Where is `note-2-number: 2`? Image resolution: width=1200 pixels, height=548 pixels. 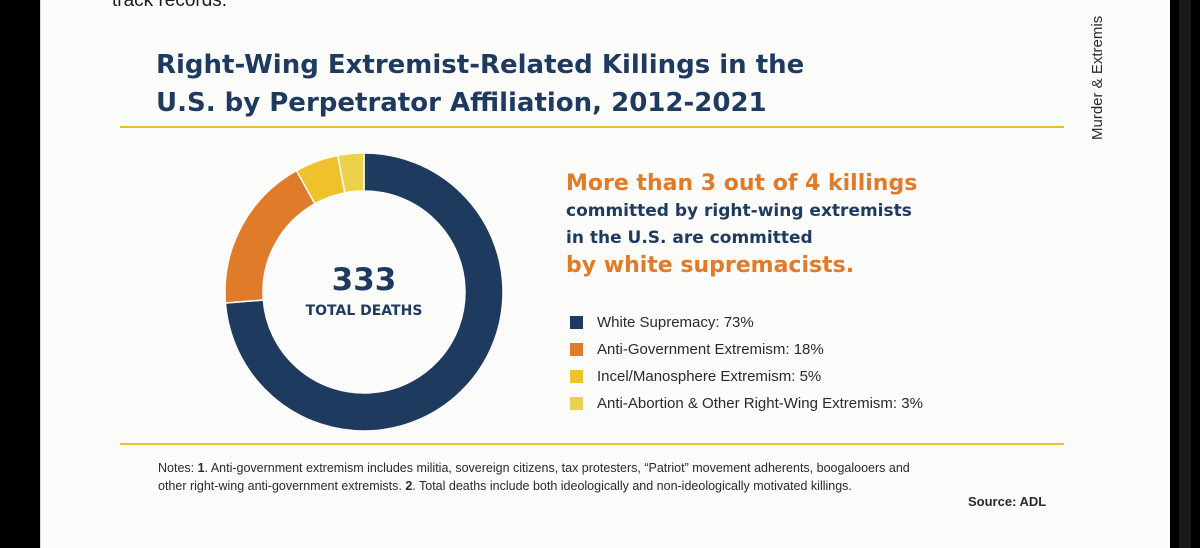 note-2-number: 2 is located at coordinates (409, 486).